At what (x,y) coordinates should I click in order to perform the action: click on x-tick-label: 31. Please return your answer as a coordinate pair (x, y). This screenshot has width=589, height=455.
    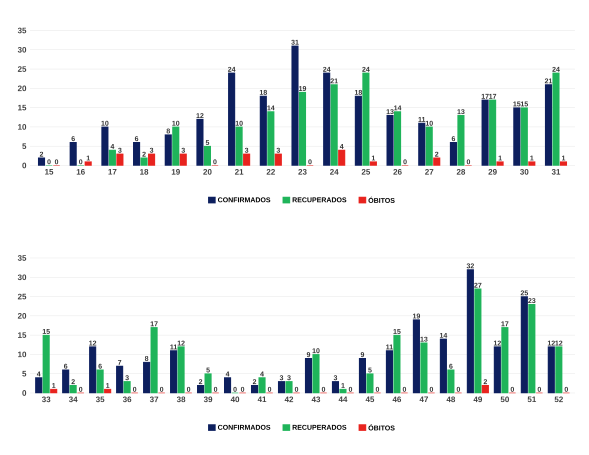
    Looking at the image, I should click on (556, 172).